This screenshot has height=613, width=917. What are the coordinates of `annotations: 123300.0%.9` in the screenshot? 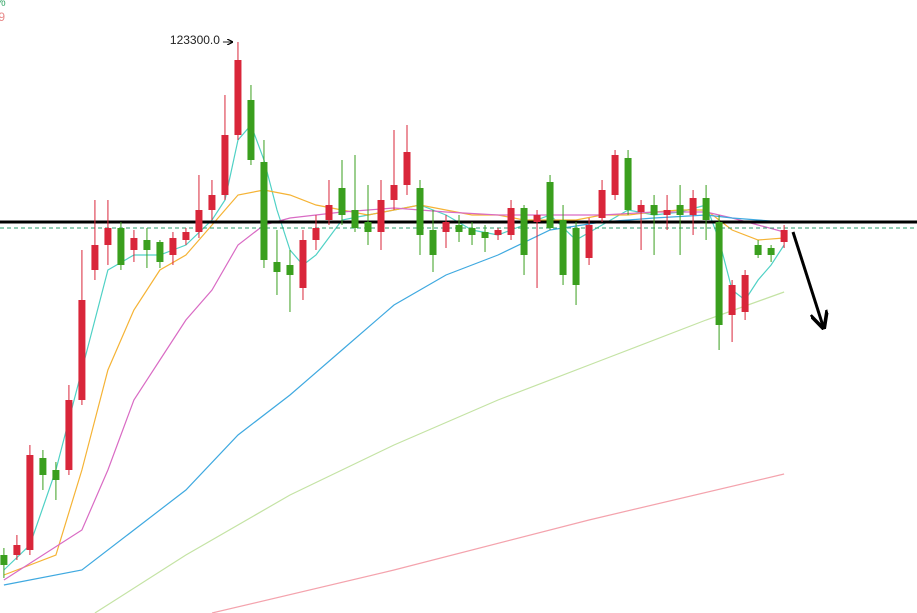 It's located at (116, 23).